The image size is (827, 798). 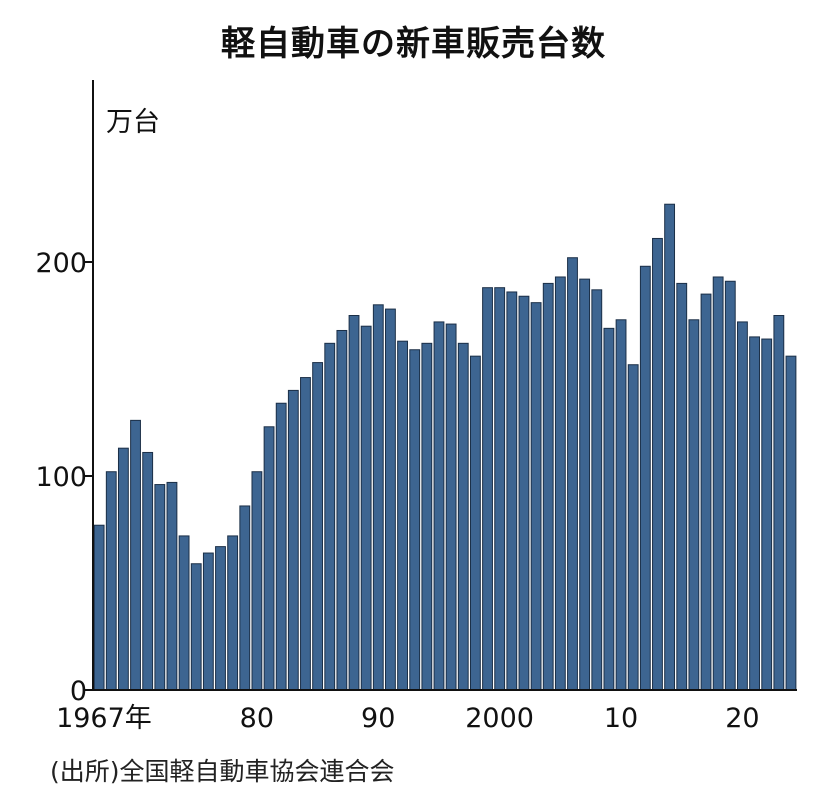 I want to click on bar-1979, so click(x=245, y=598).